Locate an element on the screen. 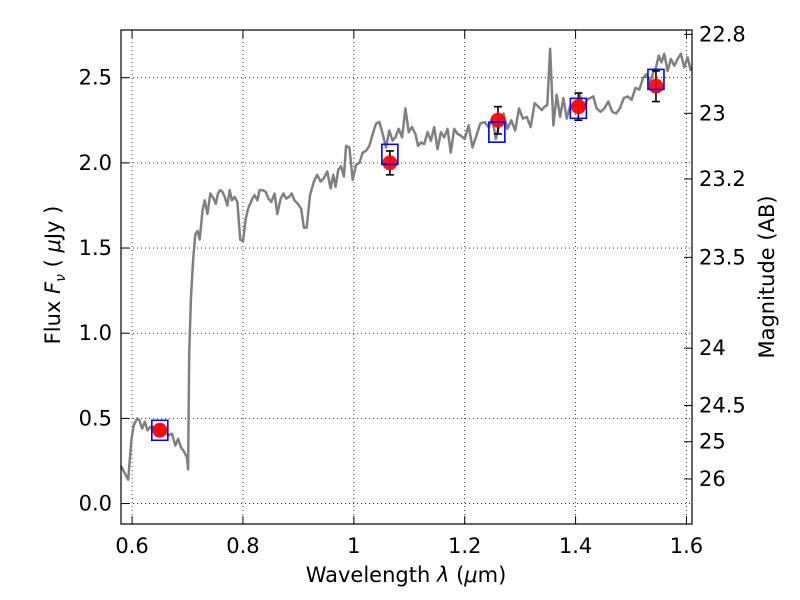 The width and height of the screenshot is (800, 600). magnitude-tick-label: 23 is located at coordinates (712, 113).